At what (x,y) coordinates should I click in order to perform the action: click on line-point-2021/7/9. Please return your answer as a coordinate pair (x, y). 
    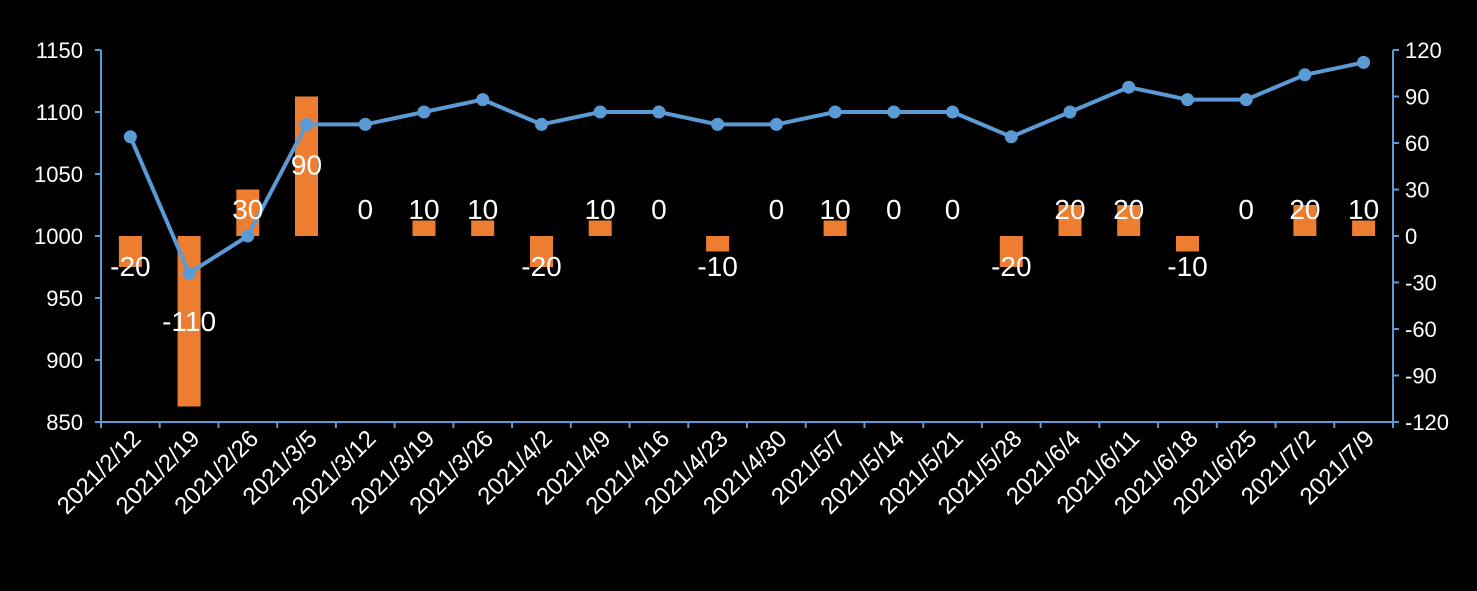
    Looking at the image, I should click on (1364, 62).